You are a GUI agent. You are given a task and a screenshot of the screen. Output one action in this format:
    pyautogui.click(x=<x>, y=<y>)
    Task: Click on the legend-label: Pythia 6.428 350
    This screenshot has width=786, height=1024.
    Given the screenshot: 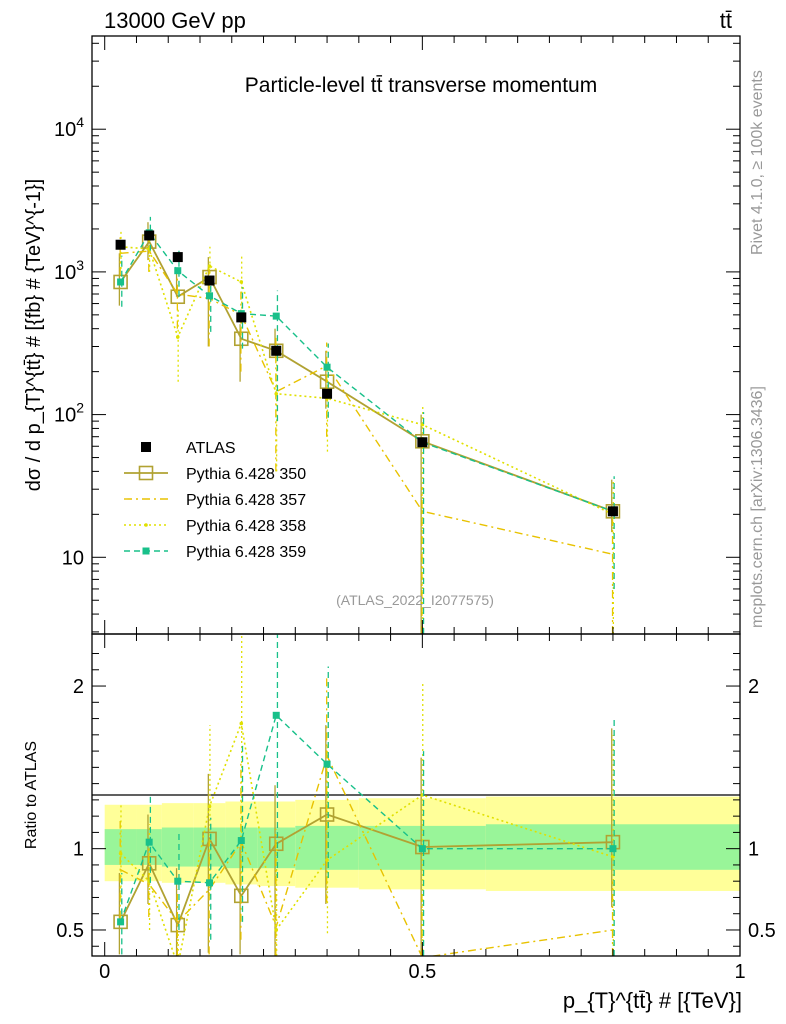 What is the action you would take?
    pyautogui.click(x=246, y=474)
    